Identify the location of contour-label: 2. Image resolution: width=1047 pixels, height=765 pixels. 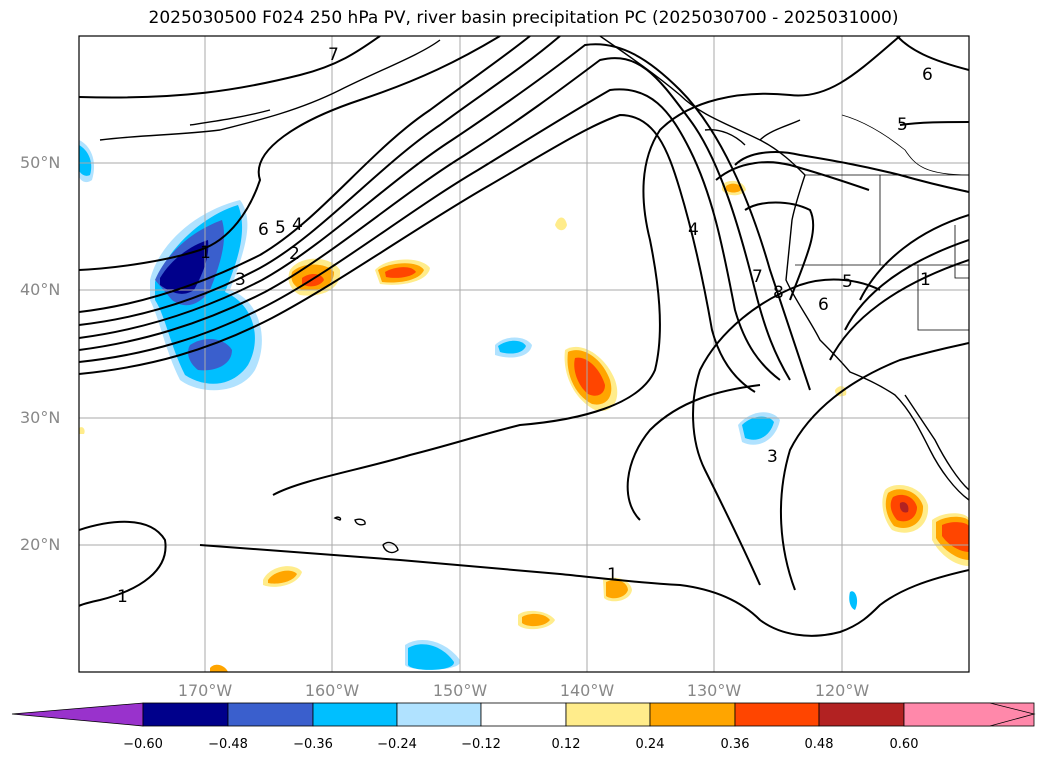
(294, 254).